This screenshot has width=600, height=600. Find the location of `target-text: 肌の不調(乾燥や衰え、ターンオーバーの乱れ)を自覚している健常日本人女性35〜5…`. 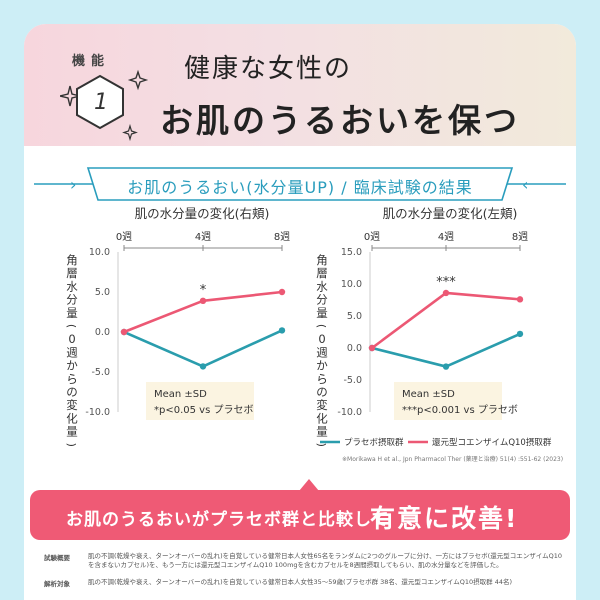

target-text: 肌の不調(乾燥や衰え、ターンオーバーの乱れ)を自覚している健常日本人女性35〜5… is located at coordinates (300, 582).